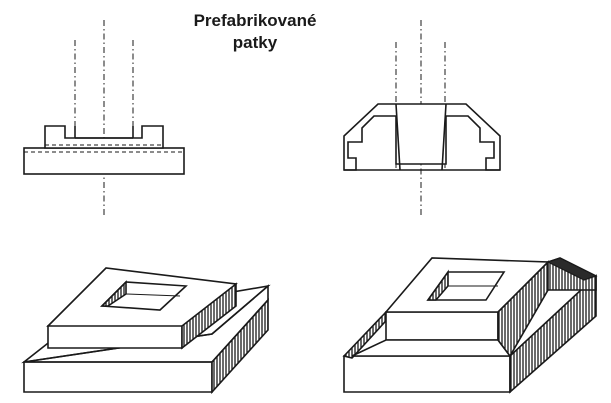 This screenshot has height=403, width=611. I want to click on upper-step, so click(104, 137).